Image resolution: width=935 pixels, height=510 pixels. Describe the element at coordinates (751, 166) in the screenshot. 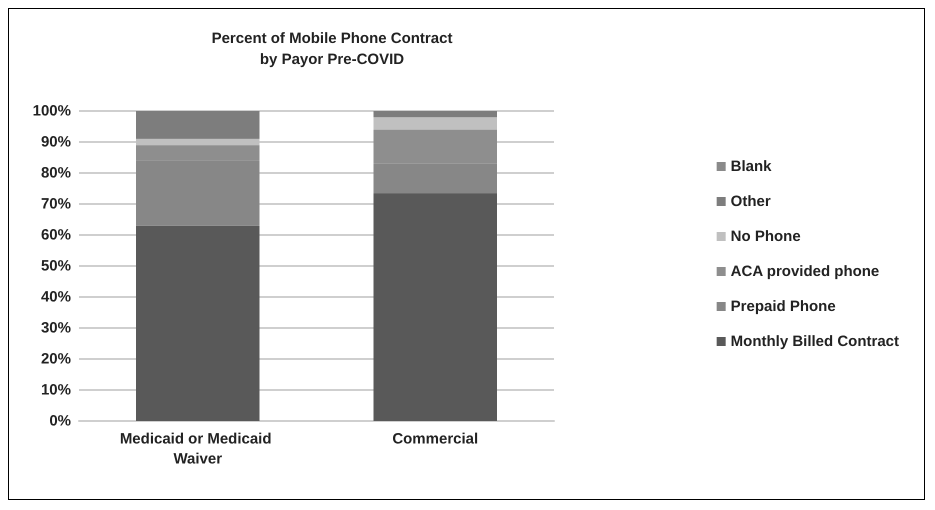

I see `legend-label: Blank` at that location.